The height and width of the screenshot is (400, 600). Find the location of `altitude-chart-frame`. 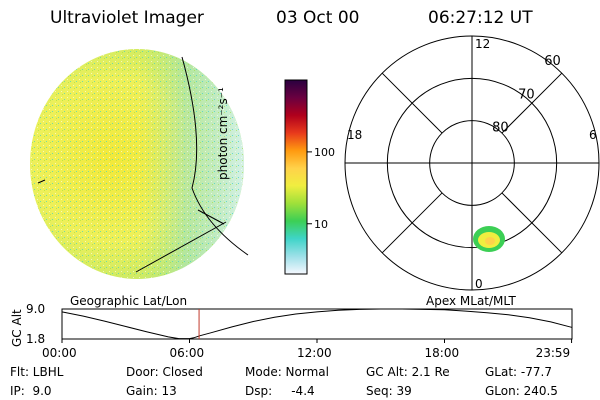

altitude-chart-frame is located at coordinates (317, 324).